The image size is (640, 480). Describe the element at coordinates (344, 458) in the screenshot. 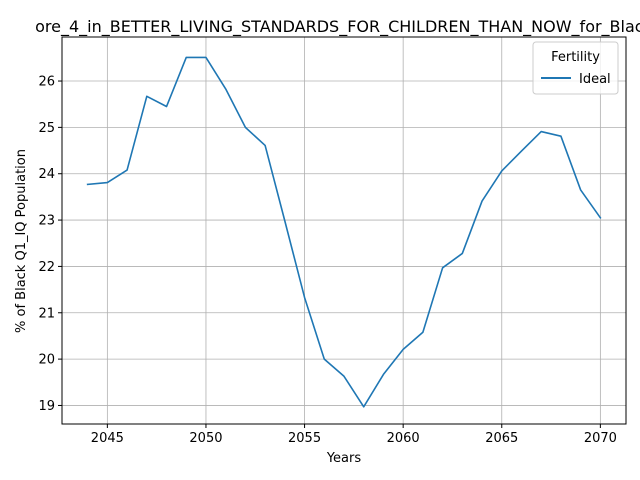

I see `x-axis-label: Years` at that location.